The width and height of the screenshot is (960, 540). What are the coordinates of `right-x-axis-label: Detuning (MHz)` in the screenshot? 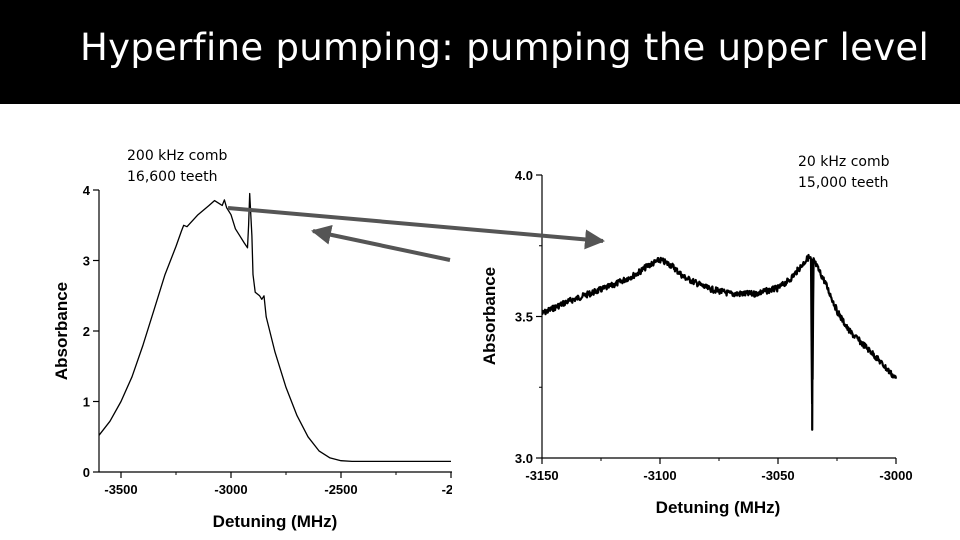 It's located at (718, 507).